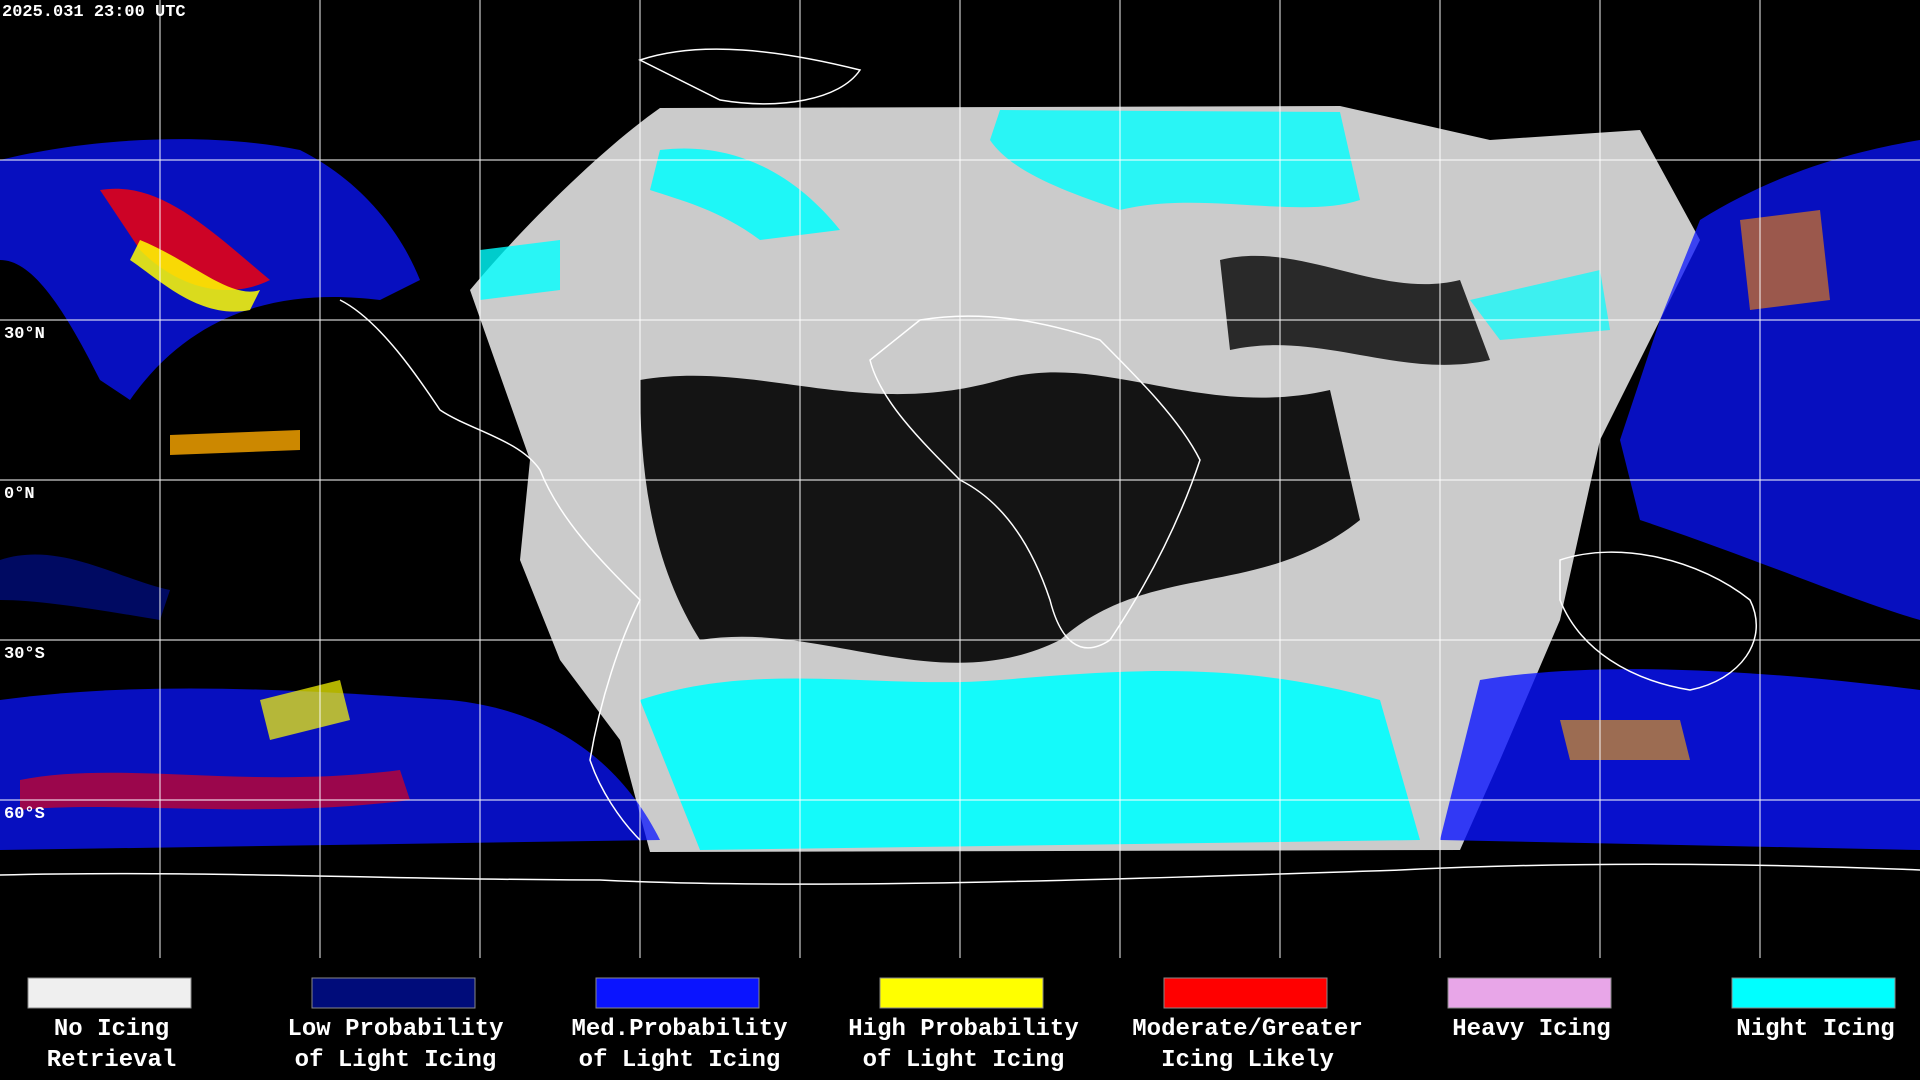  Describe the element at coordinates (19, 494) in the screenshot. I see `latitude-label: 0°N` at that location.